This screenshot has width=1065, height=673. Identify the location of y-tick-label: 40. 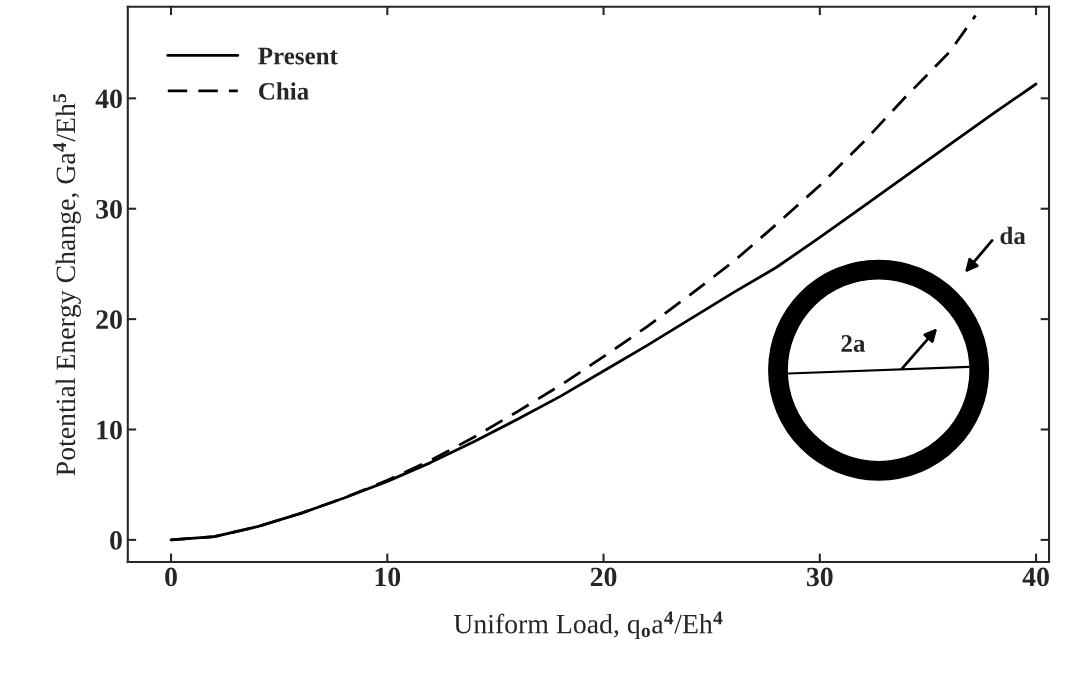
(108, 99).